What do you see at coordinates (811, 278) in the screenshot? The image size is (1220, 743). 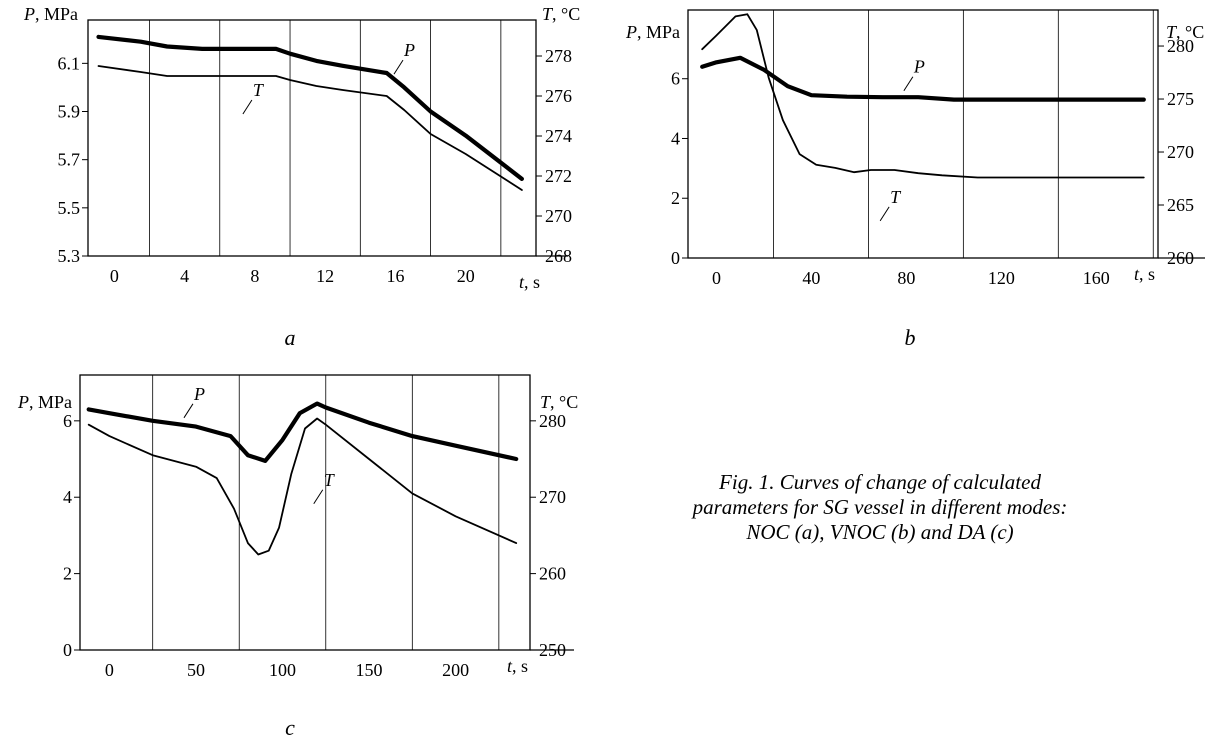 I see `x-tick-label: 40` at bounding box center [811, 278].